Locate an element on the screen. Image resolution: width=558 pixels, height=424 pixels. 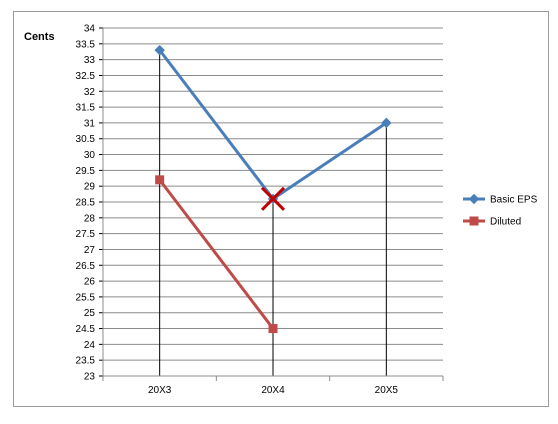
x-tick-label: 20X4 is located at coordinates (273, 390).